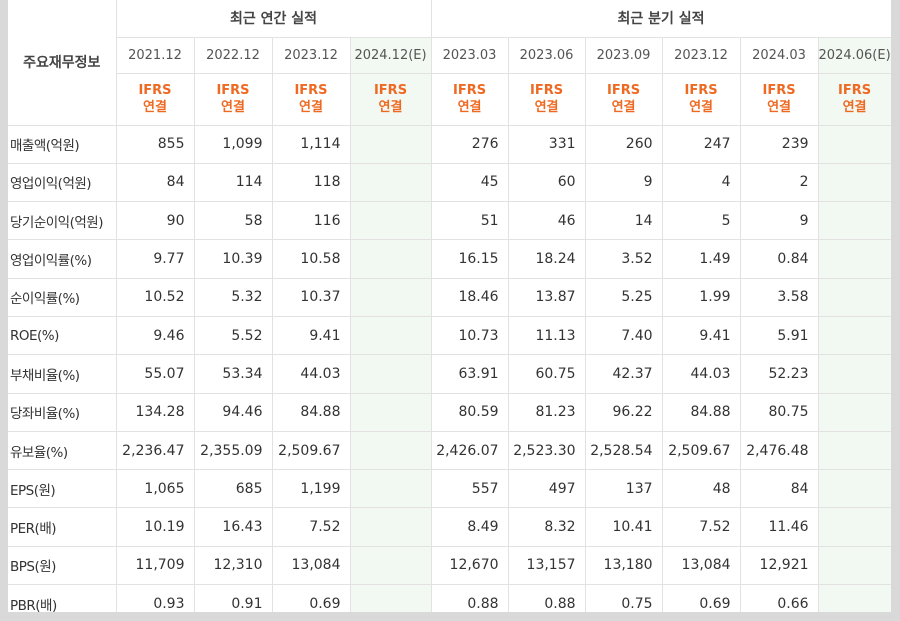 The height and width of the screenshot is (621, 900). What do you see at coordinates (624, 566) in the screenshot?
I see `table-cell: 13,180` at bounding box center [624, 566].